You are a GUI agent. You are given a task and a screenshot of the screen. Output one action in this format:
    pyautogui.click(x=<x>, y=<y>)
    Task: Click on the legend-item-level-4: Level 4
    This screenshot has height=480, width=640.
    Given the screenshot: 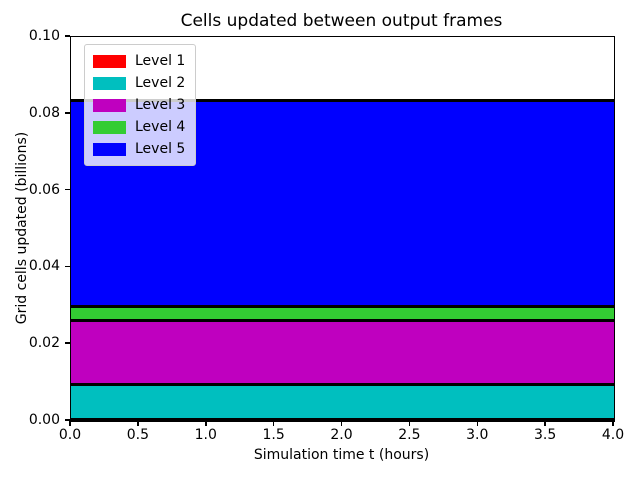 What is the action you would take?
    pyautogui.click(x=139, y=127)
    